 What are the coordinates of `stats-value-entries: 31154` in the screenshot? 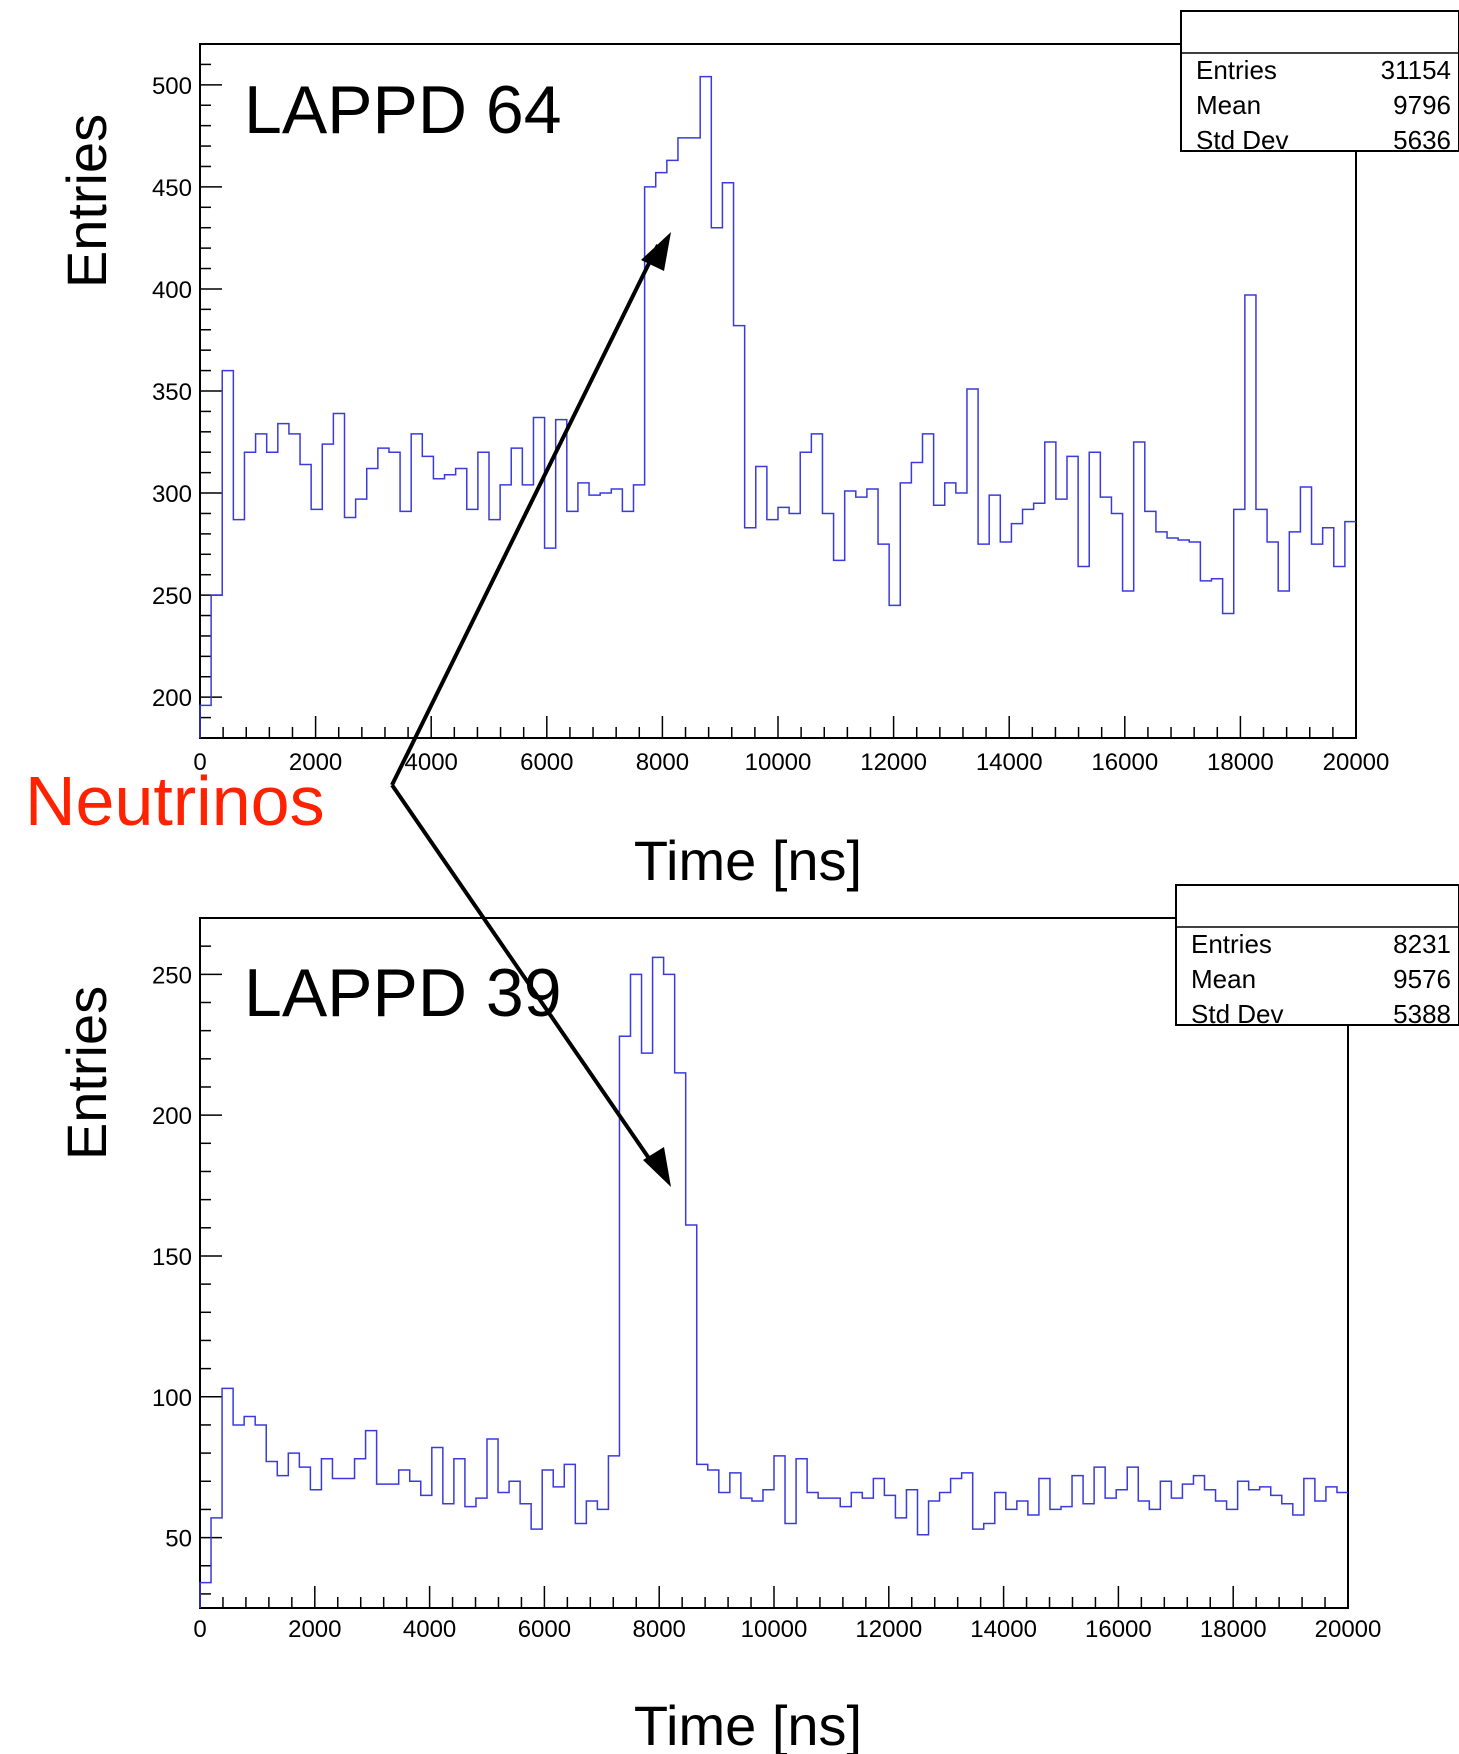 It's located at (1416, 70).